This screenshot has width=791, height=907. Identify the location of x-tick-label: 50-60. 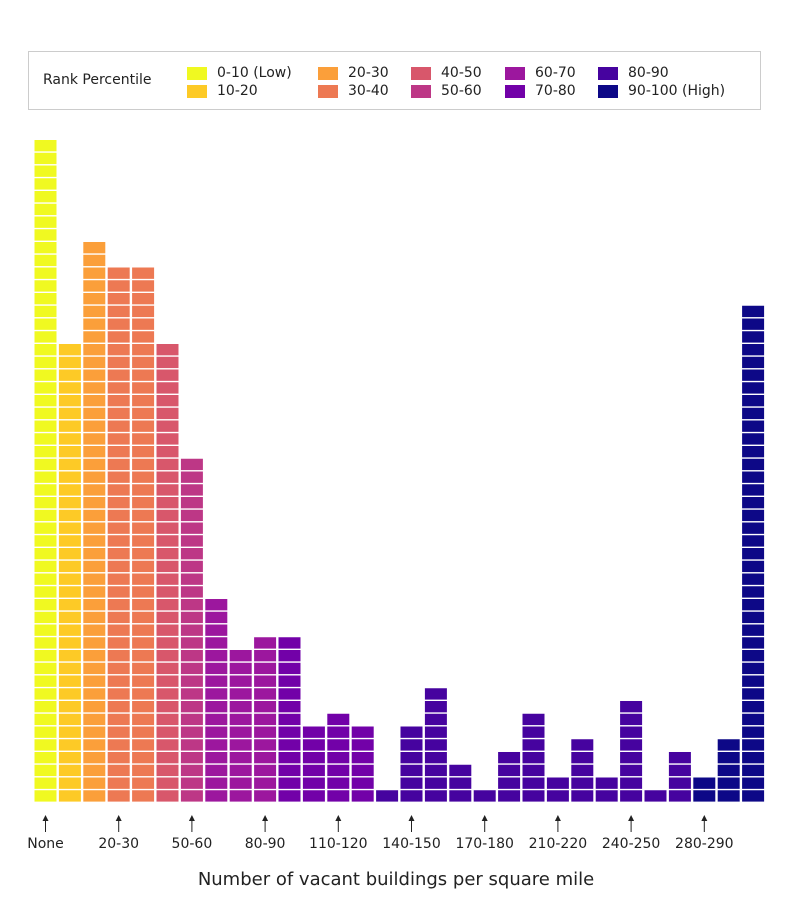
(192, 844).